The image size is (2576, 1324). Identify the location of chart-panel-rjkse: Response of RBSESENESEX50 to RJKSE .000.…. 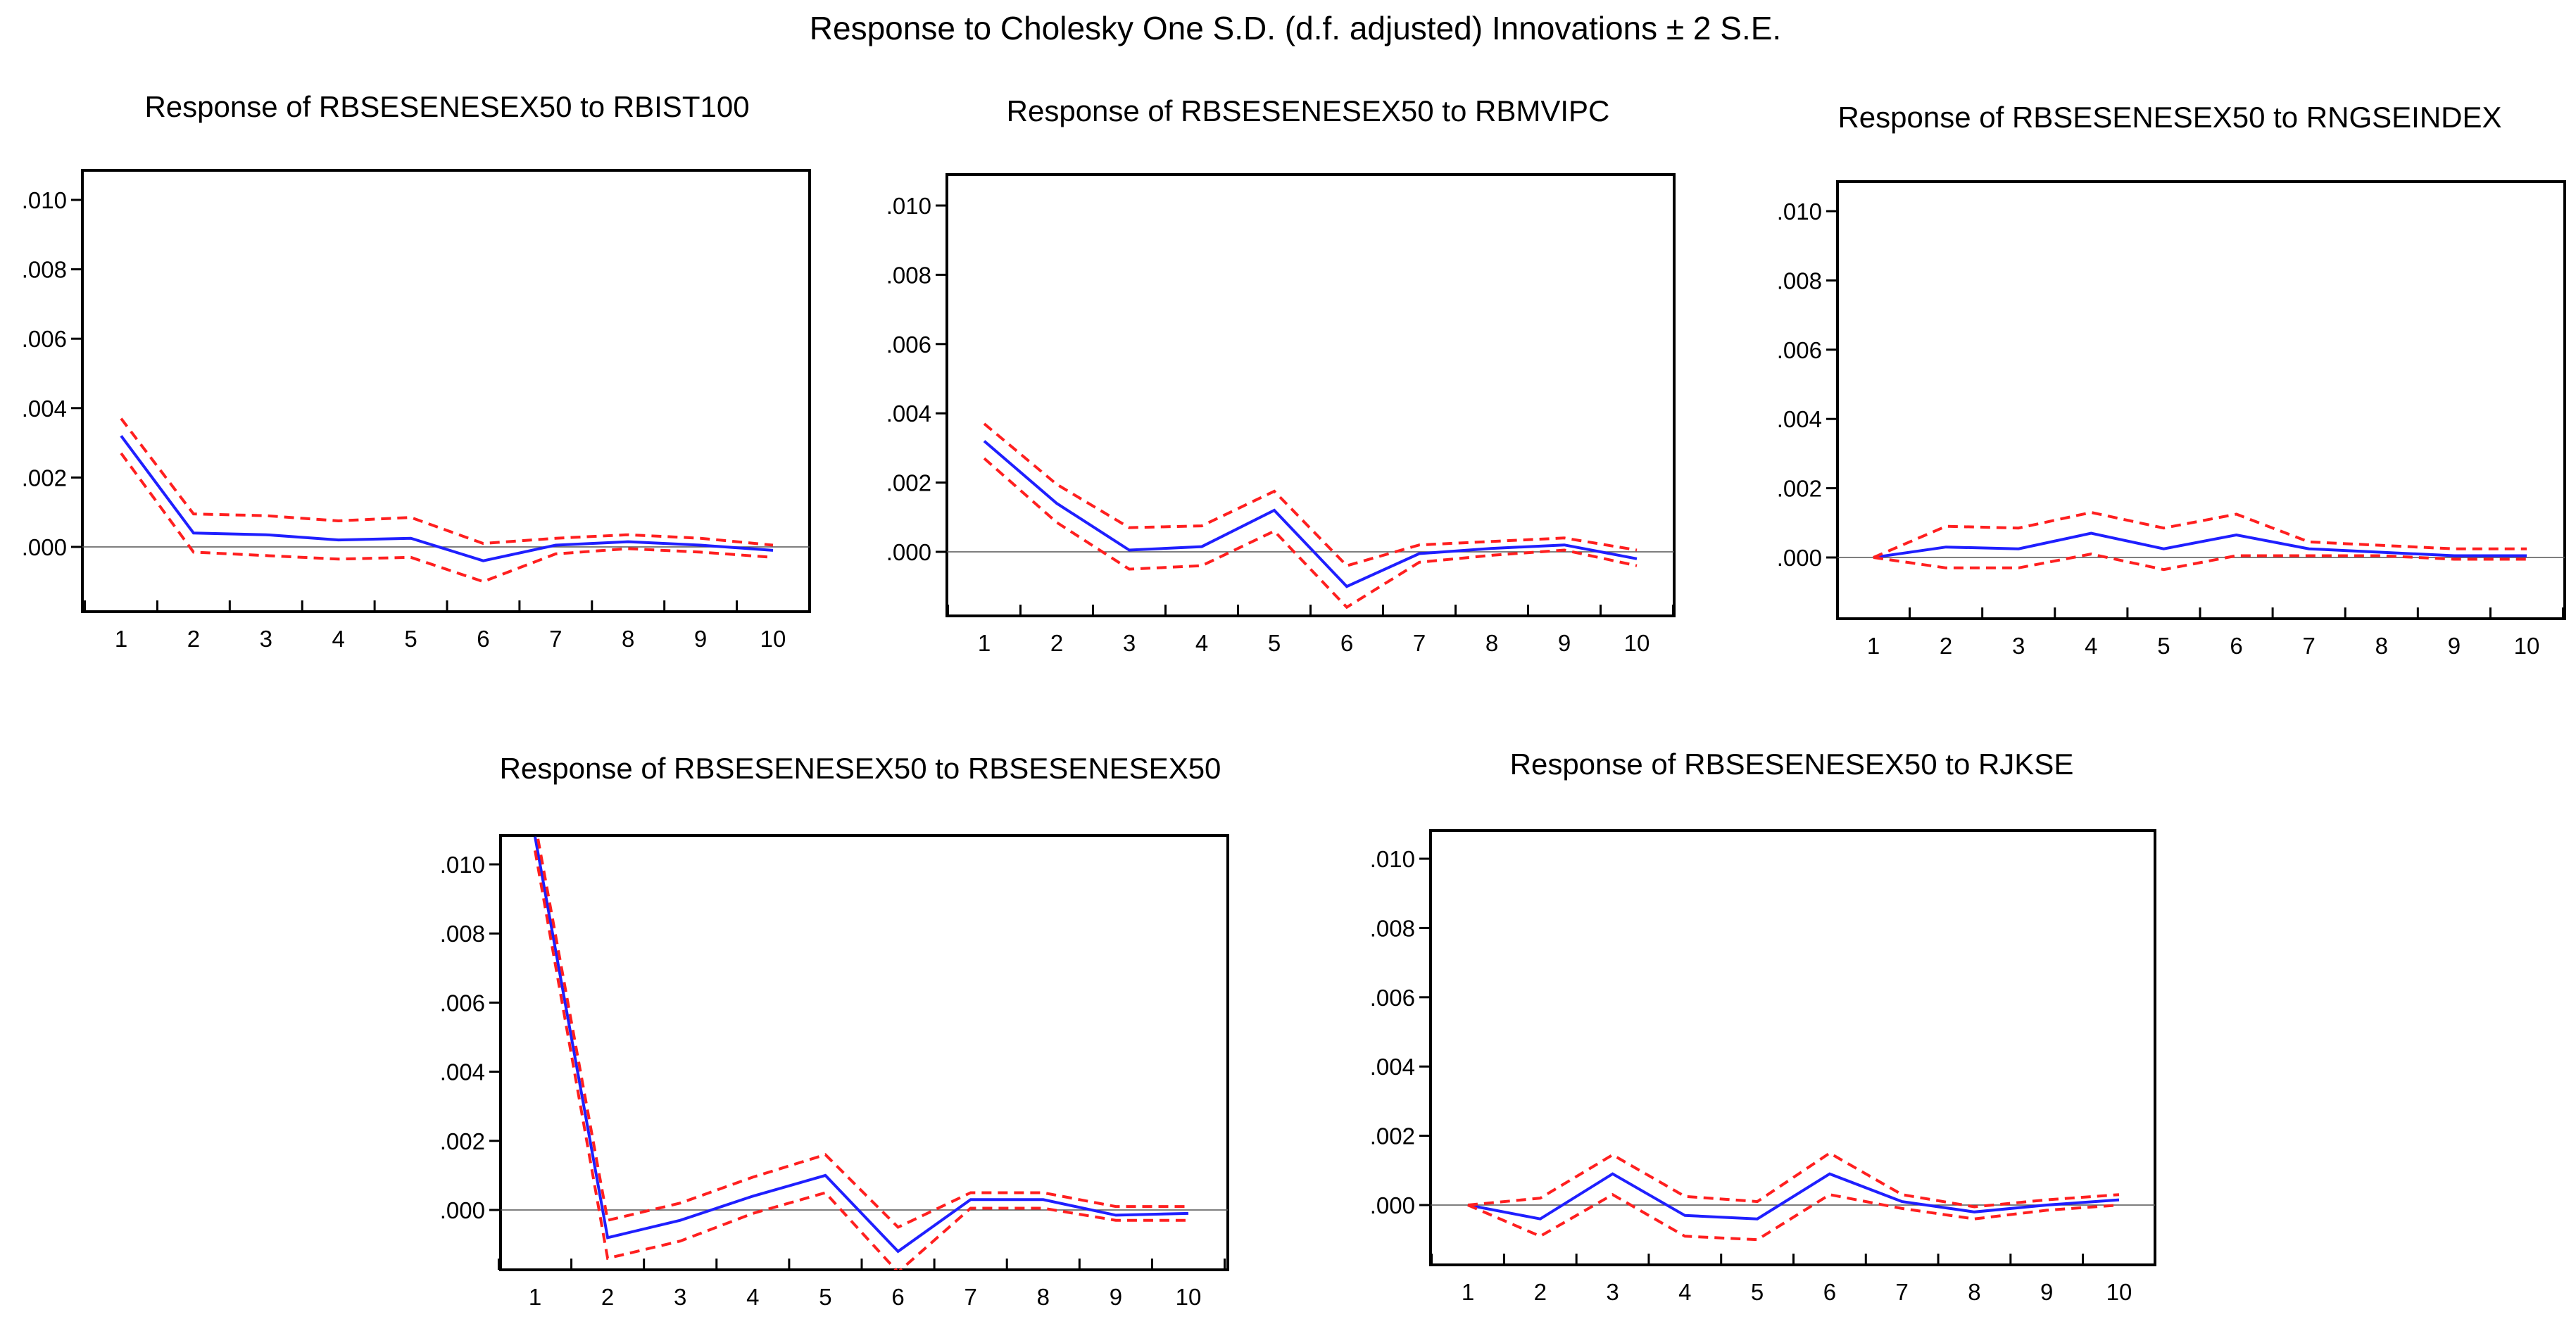
(1763, 1026).